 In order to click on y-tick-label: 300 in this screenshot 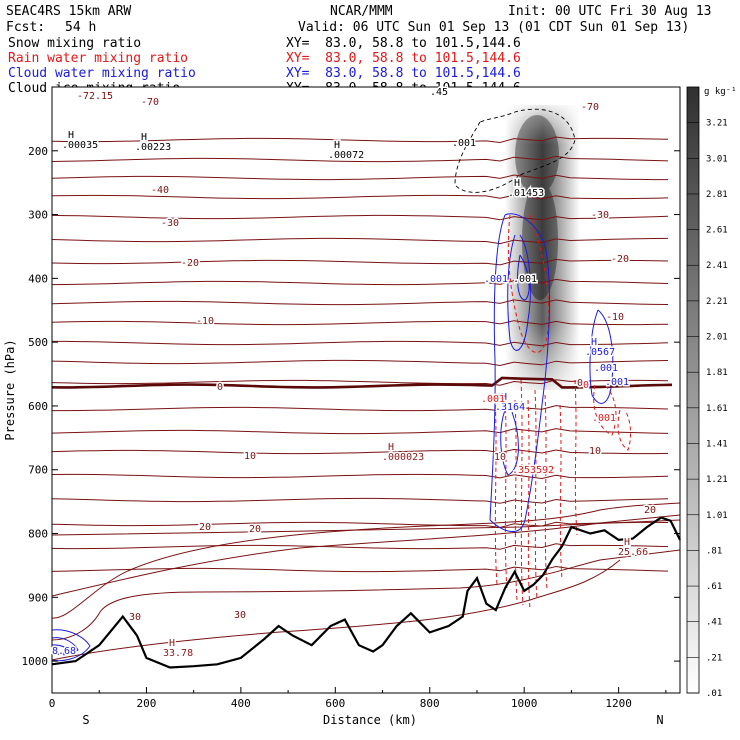, I will do `click(38, 215)`.